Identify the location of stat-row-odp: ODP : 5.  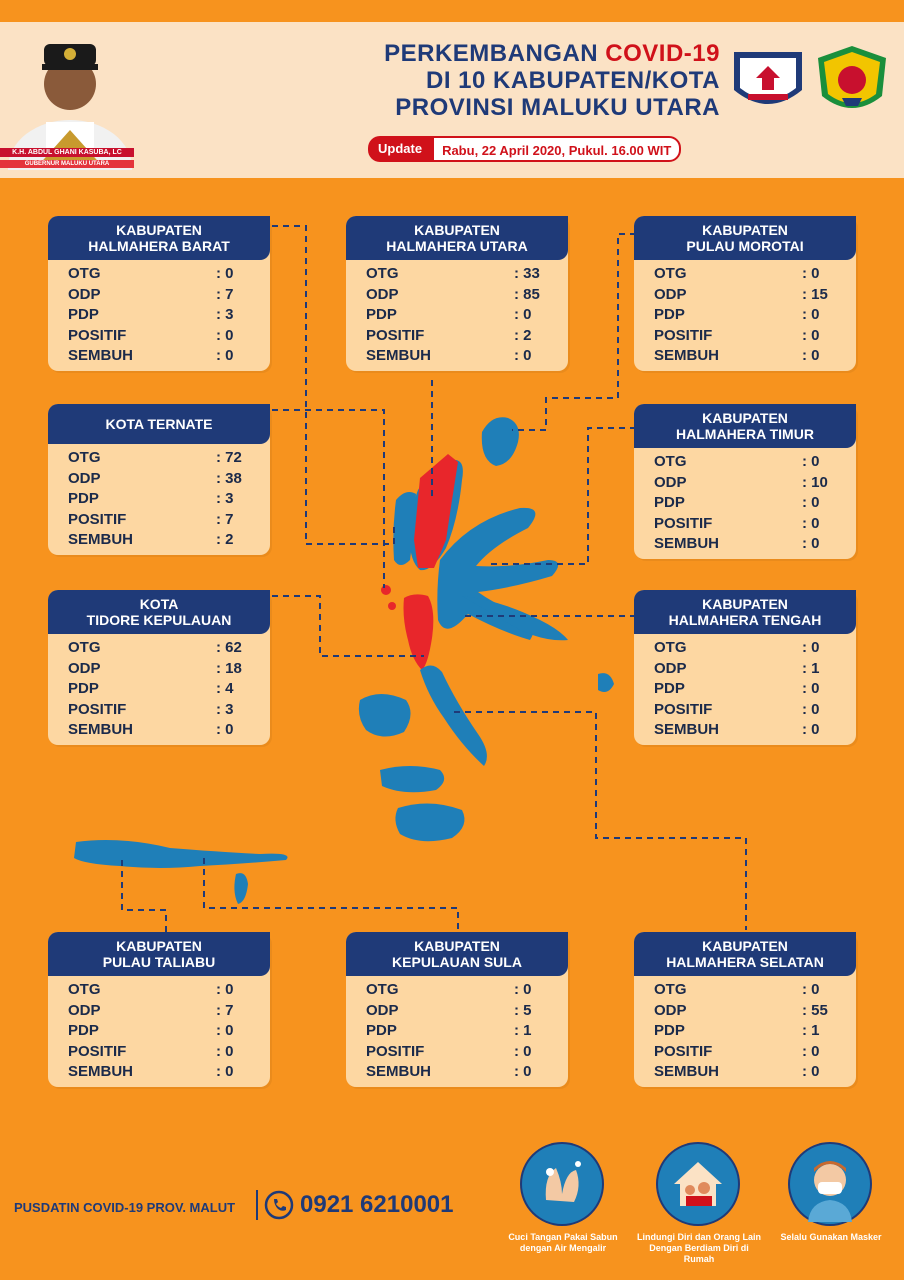
(460, 1011).